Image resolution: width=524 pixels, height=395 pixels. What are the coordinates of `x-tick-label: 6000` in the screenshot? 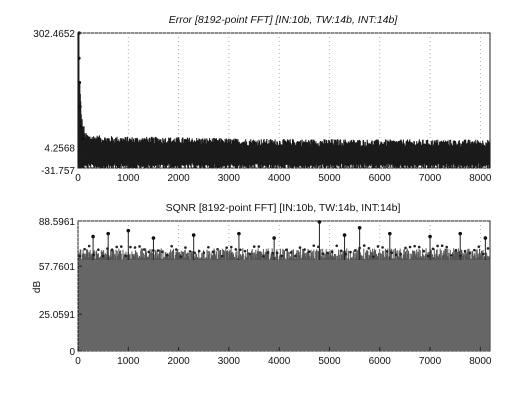 It's located at (380, 361).